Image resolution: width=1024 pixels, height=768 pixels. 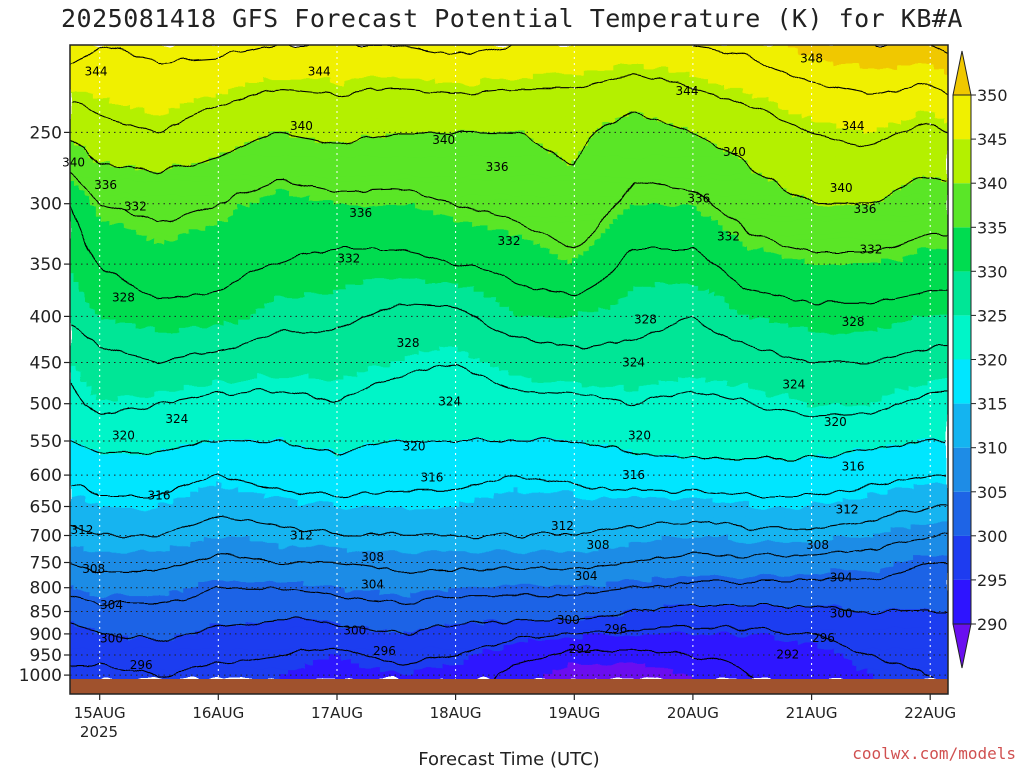 I want to click on colorbar-tick-label: 300, so click(x=992, y=536).